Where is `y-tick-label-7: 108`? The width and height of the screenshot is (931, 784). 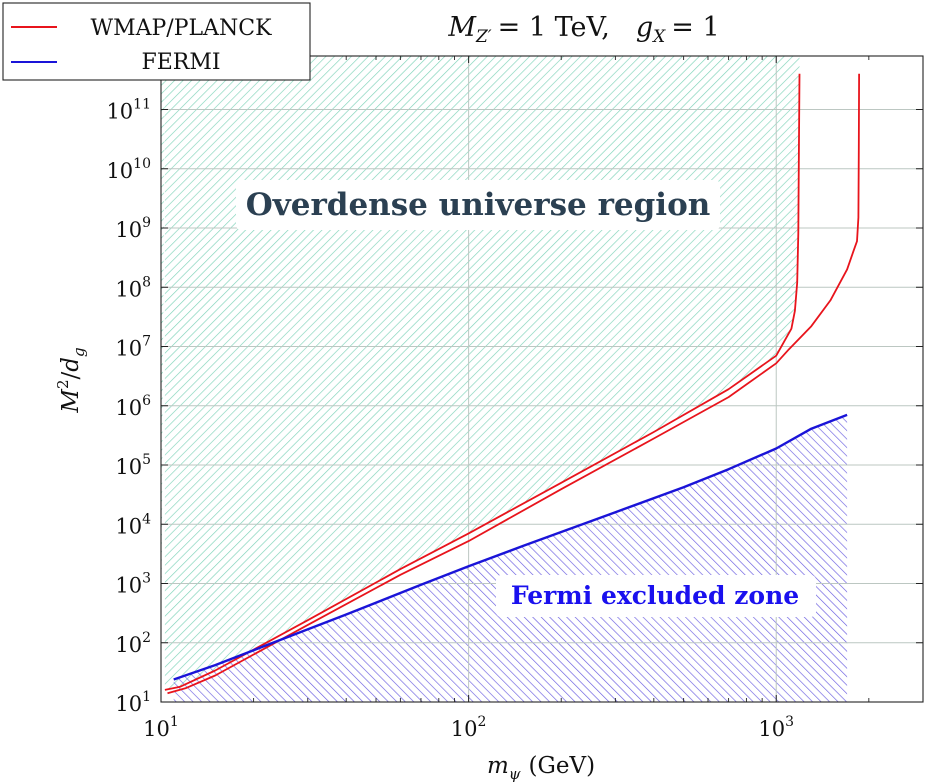
y-tick-label-7: 108 is located at coordinates (133, 287).